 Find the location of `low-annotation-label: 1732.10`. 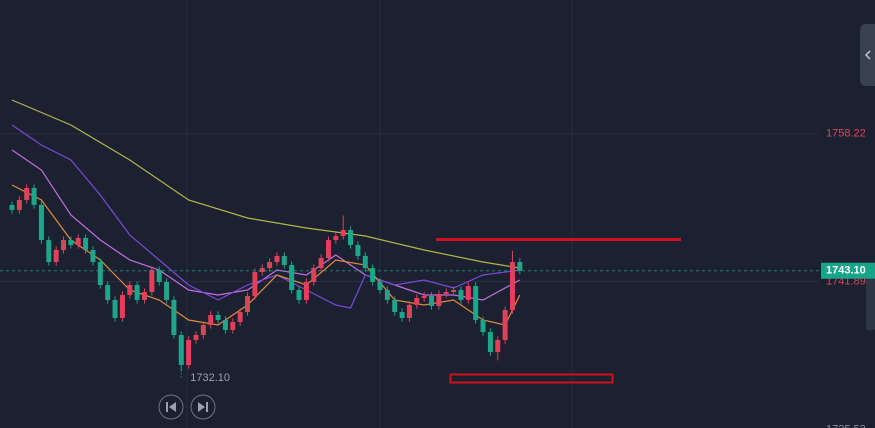

low-annotation-label: 1732.10 is located at coordinates (210, 378).